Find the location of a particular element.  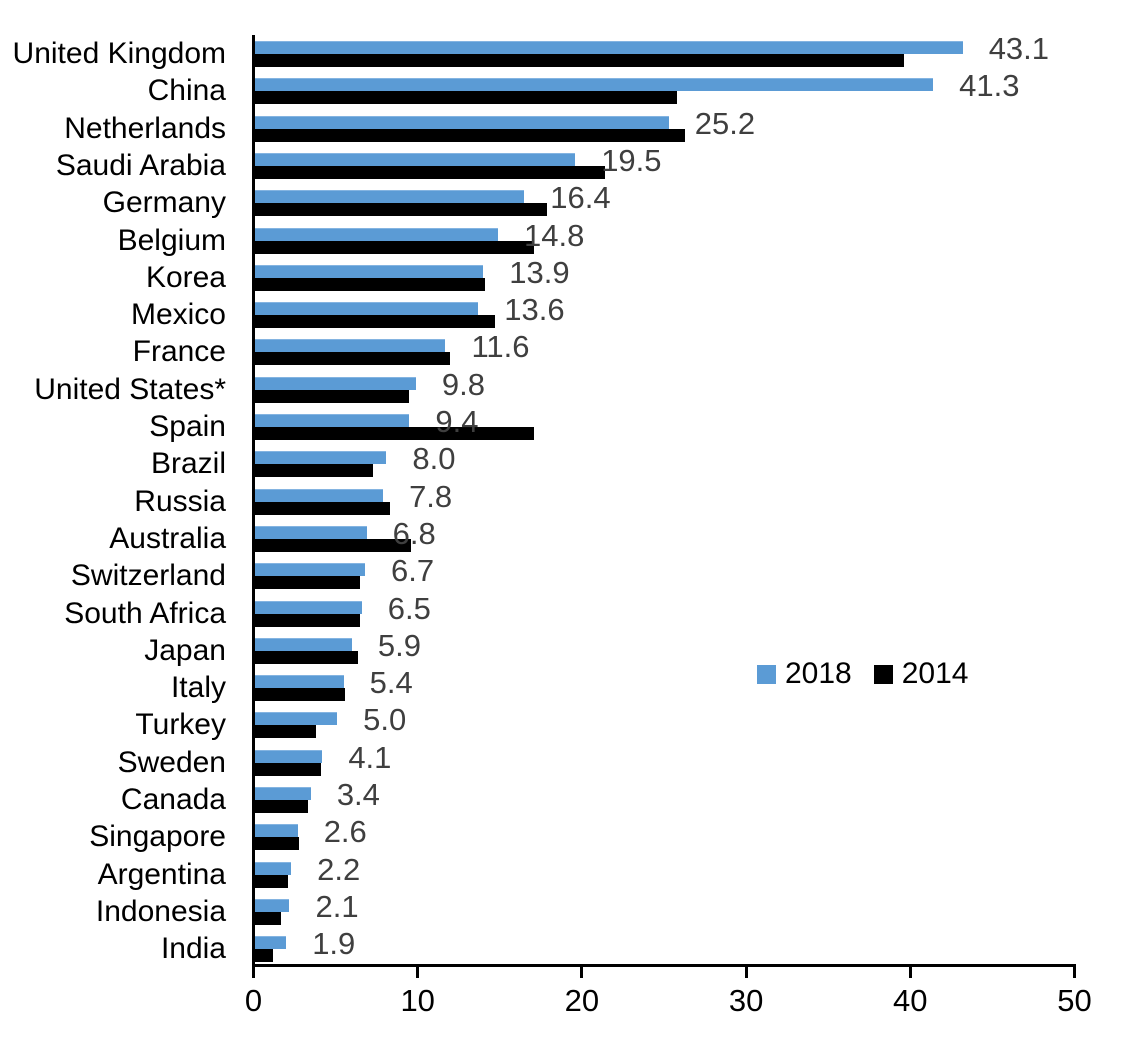

value-label: 13.6 is located at coordinates (534, 310).